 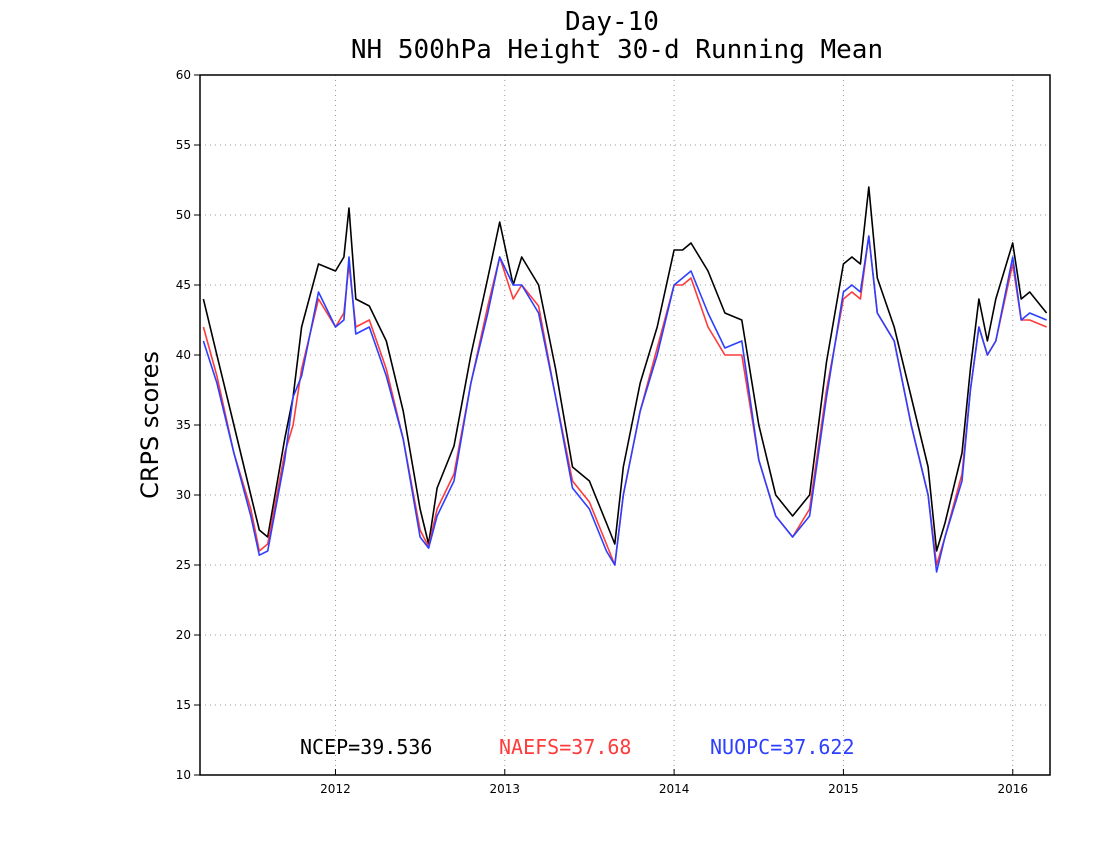 What do you see at coordinates (843, 789) in the screenshot?
I see `x-tick-label: 2015` at bounding box center [843, 789].